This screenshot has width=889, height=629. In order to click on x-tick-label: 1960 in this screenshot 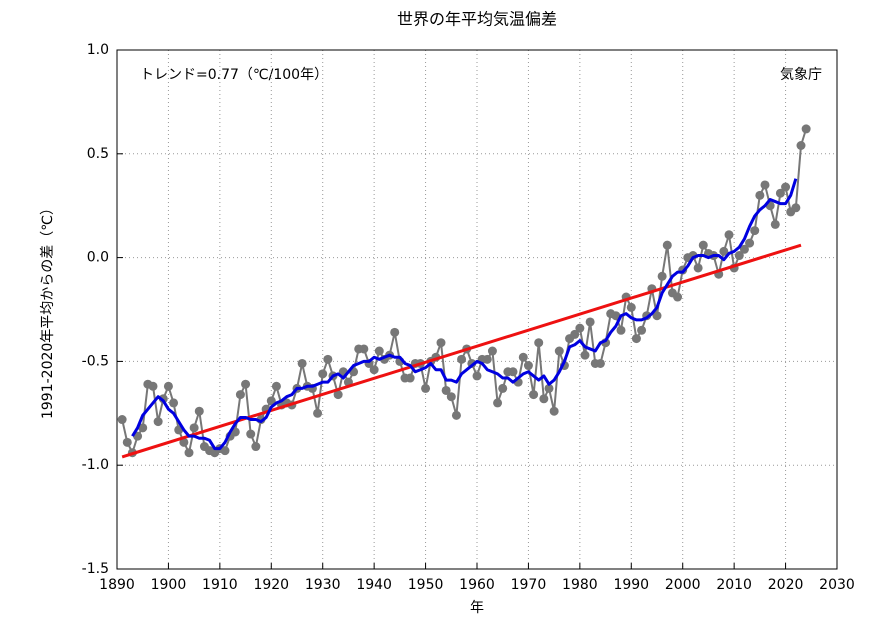, I will do `click(477, 585)`.